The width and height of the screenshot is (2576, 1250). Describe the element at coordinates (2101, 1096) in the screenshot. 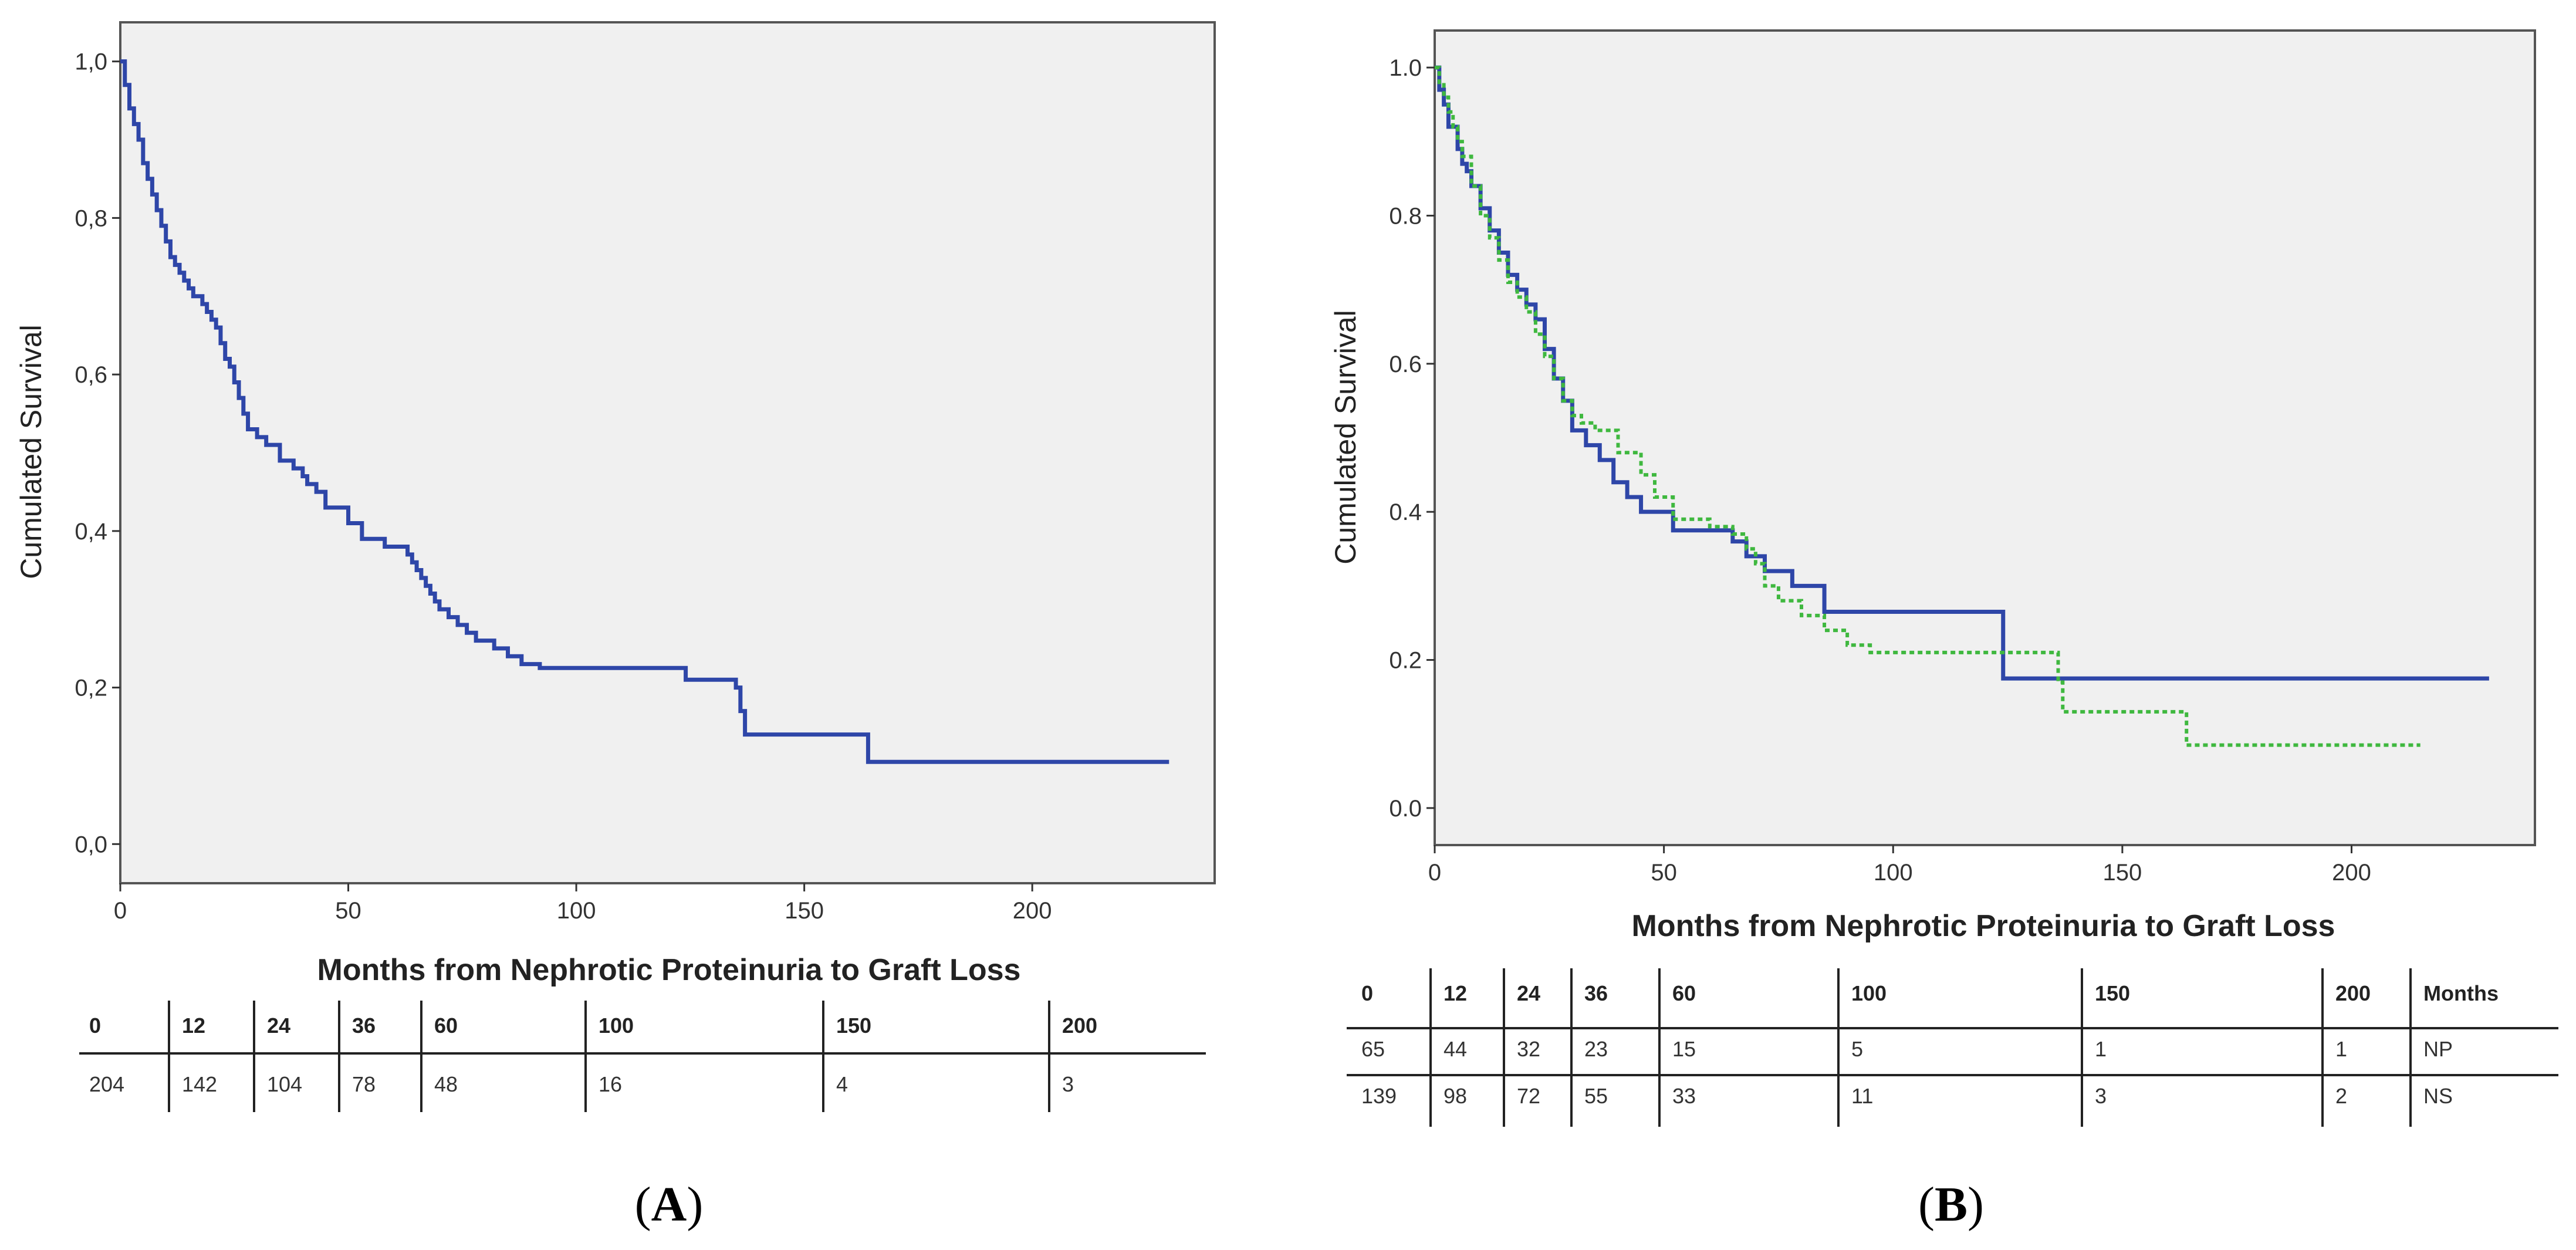

I see `risk-table-cell-b: 3` at that location.